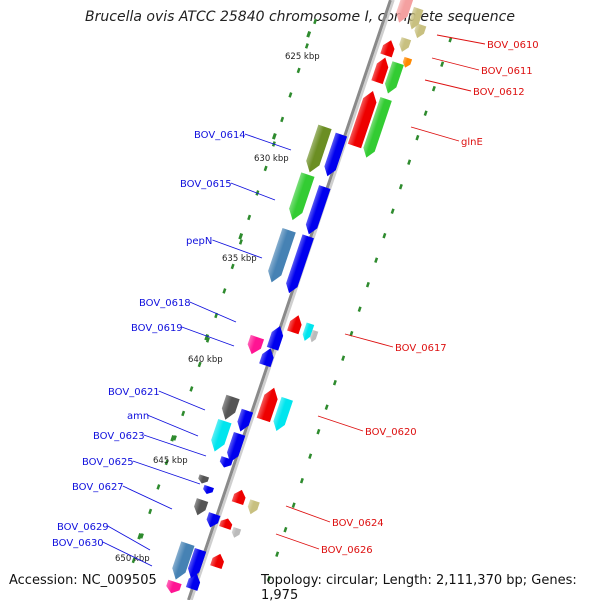 The image size is (600, 603). Describe the element at coordinates (98, 487) in the screenshot. I see `gene-label-left: BOV_0627` at that location.